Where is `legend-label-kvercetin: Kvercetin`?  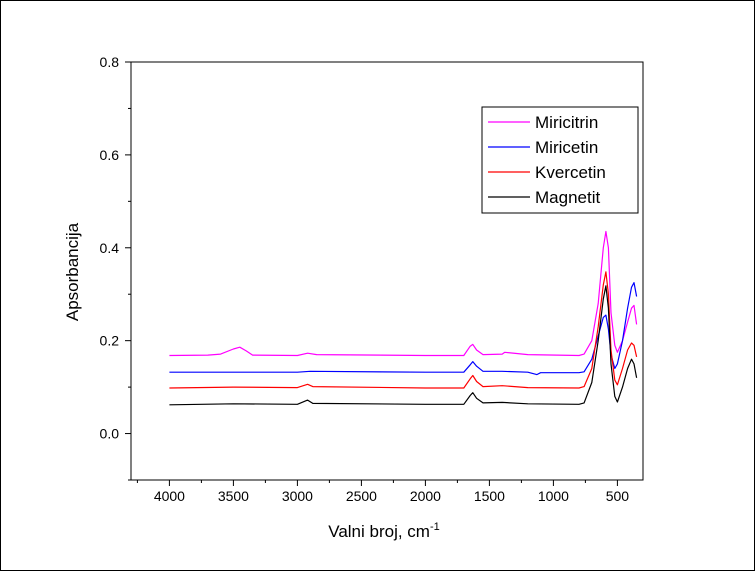 legend-label-kvercetin: Kvercetin is located at coordinates (570, 172).